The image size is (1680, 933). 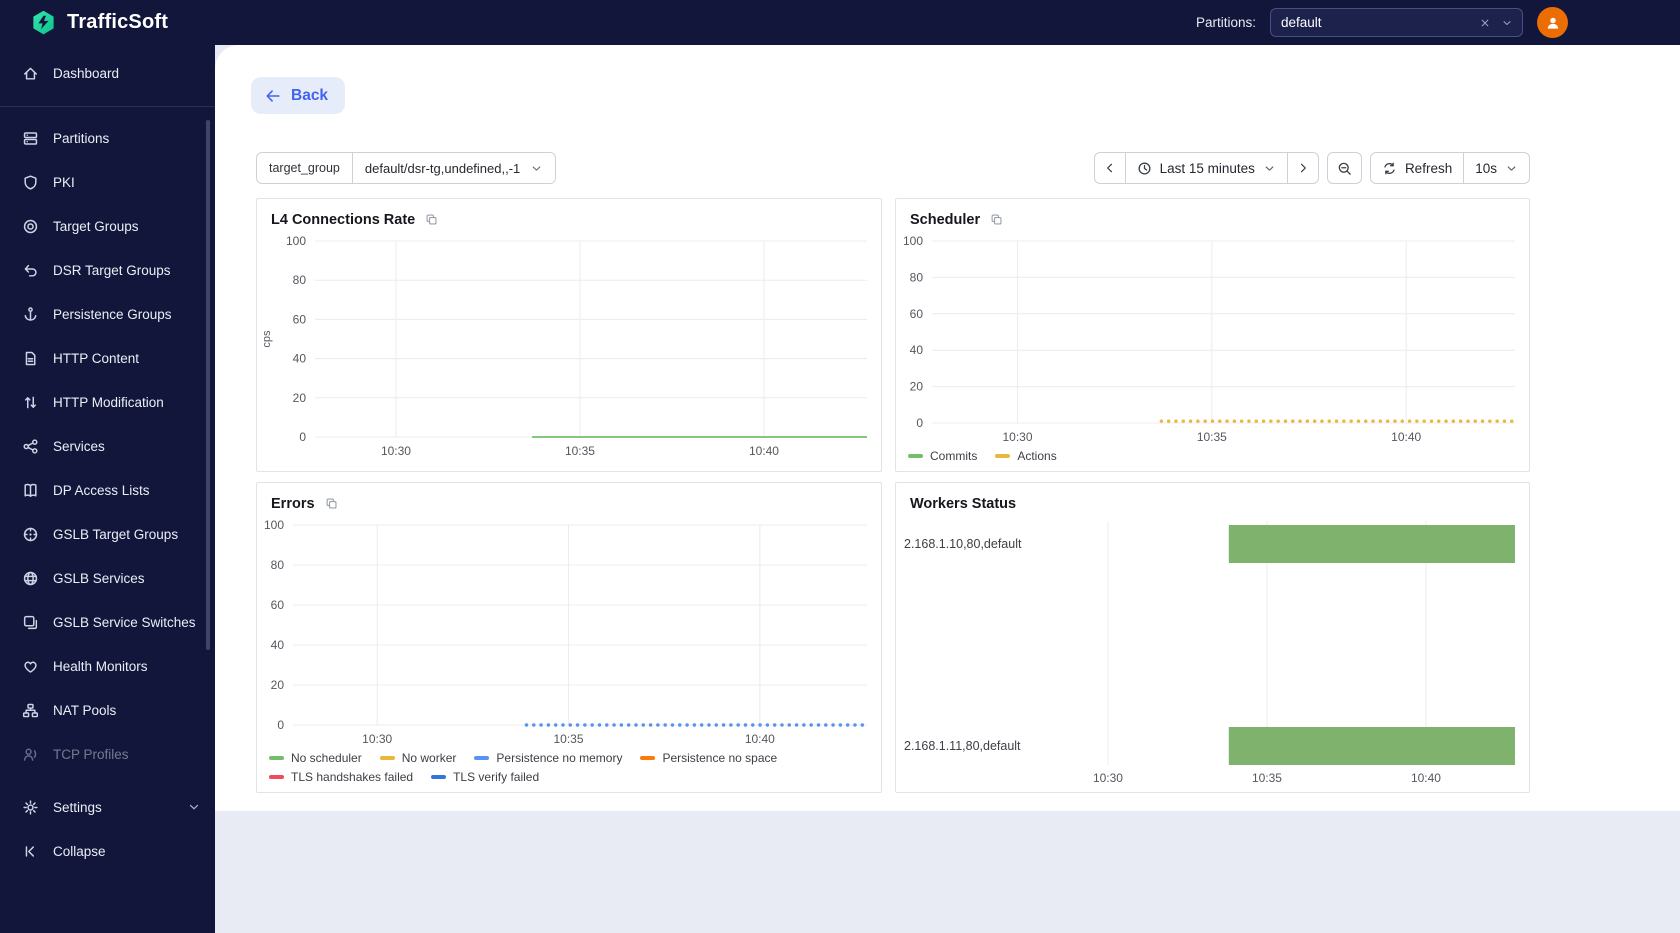 I want to click on sidebar-item-label: DP Access Lists, so click(x=101, y=490).